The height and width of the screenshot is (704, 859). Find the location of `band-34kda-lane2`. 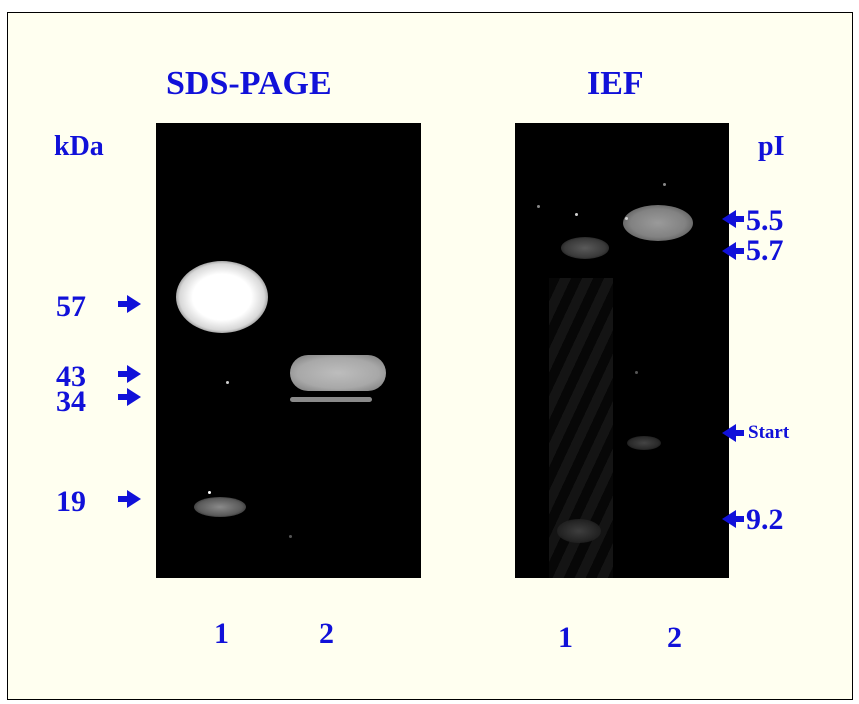

band-34kda-lane2 is located at coordinates (331, 399).